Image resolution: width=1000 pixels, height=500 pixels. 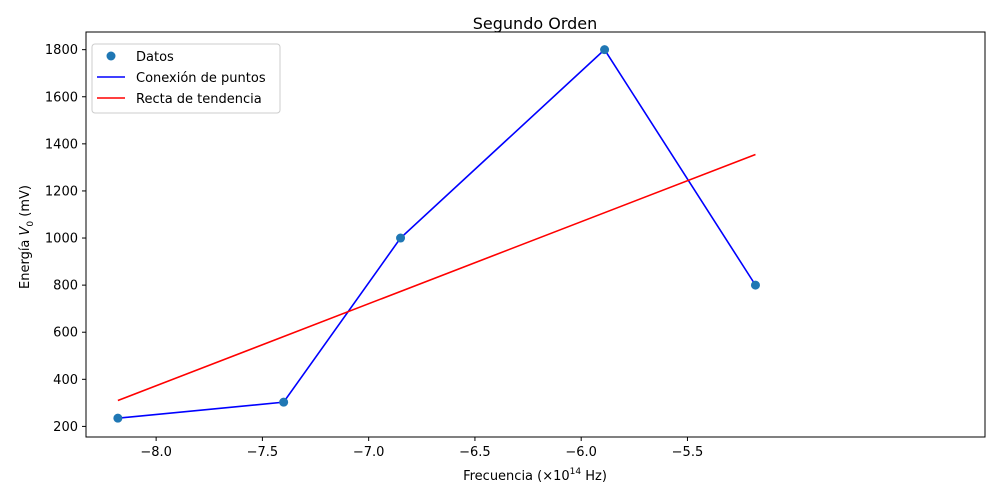 I want to click on y-tick-label: 1000, so click(x=61, y=239).